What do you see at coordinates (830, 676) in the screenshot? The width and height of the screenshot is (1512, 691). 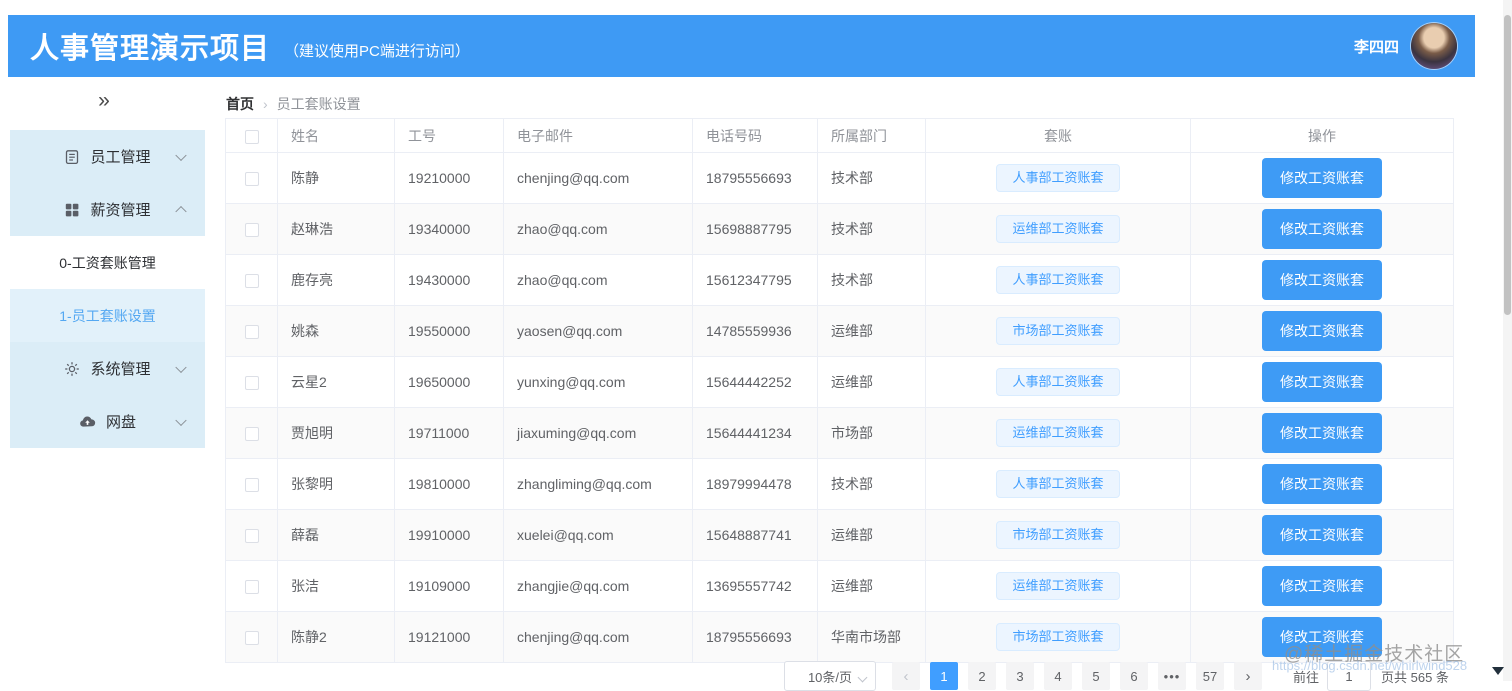 I see `page-size-select: 10条/页` at bounding box center [830, 676].